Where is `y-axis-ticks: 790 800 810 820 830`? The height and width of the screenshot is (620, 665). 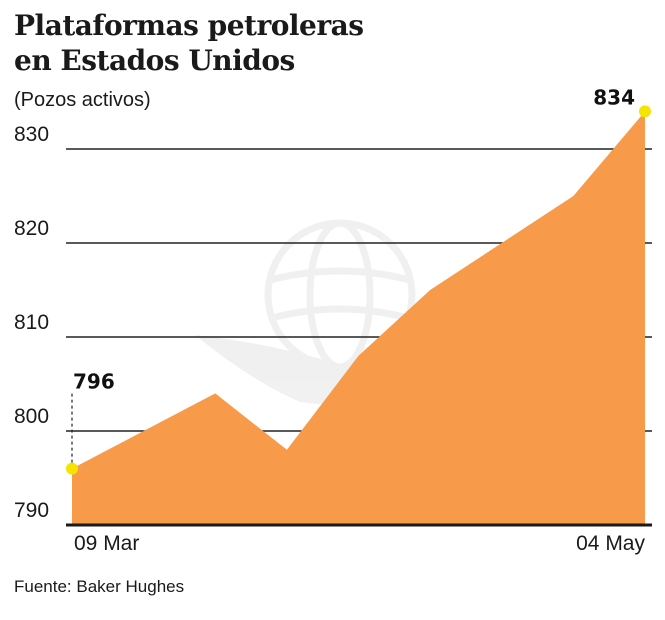 y-axis-ticks: 790 800 810 820 830 is located at coordinates (31, 322).